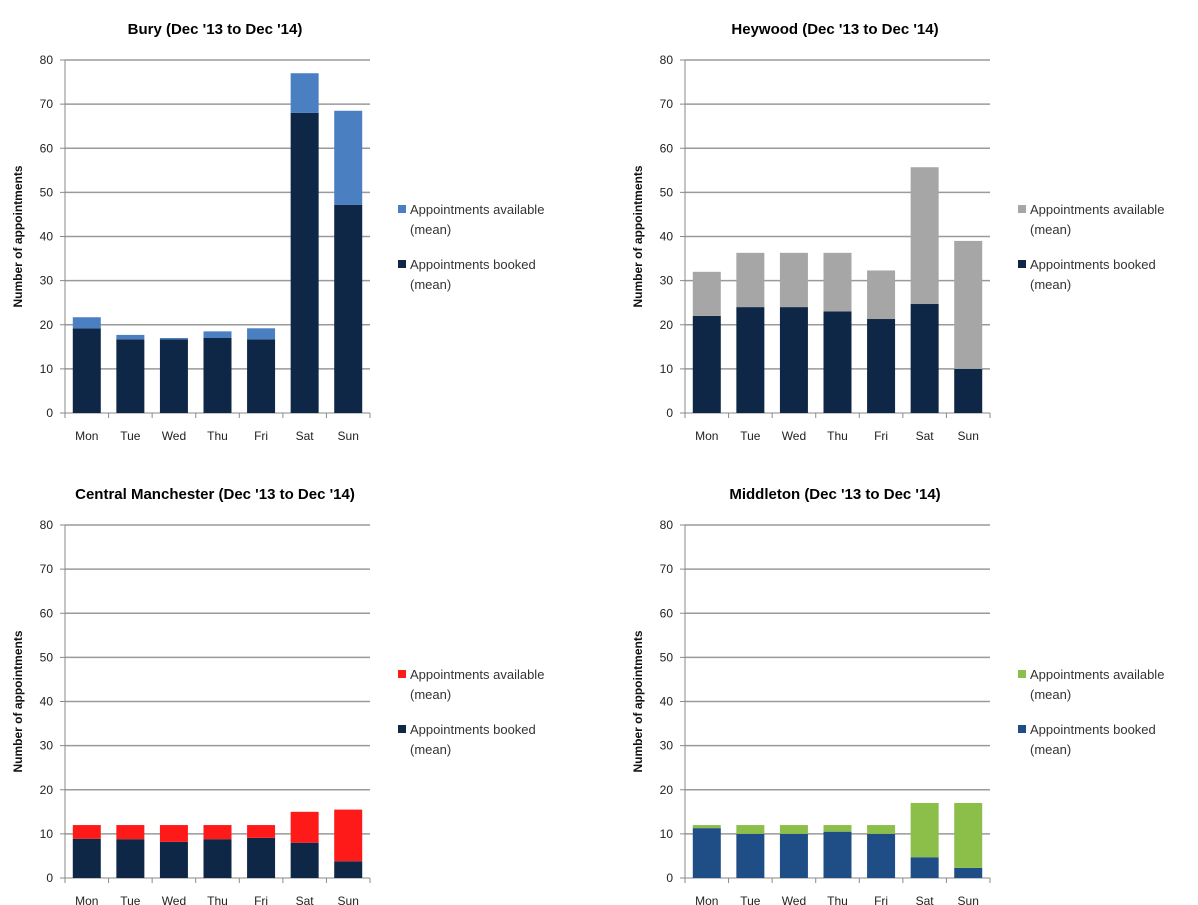  Describe the element at coordinates (834, 494) in the screenshot. I see `chart-title: Middleton (Dec '13 to Dec '14)` at that location.